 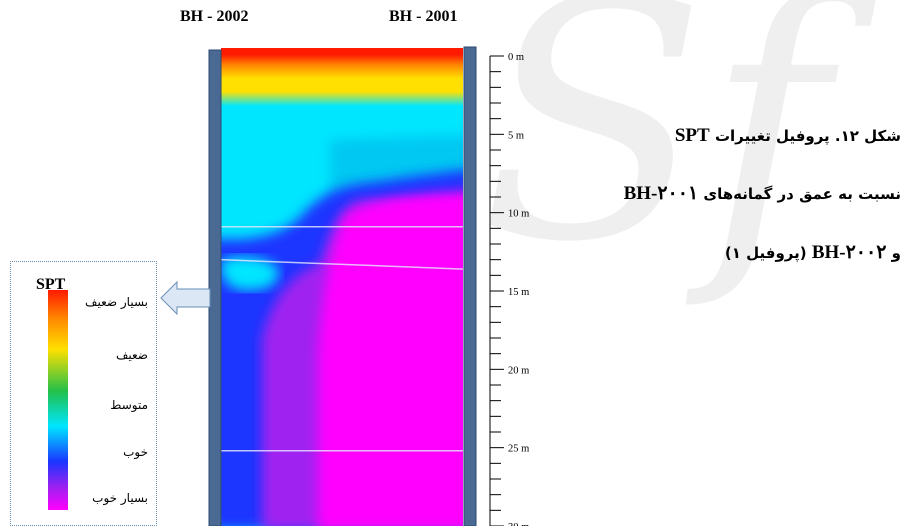 What do you see at coordinates (807, 136) in the screenshot?
I see `caption-line-1-text: شکل ۱۲. پروفیل تغییرات` at bounding box center [807, 136].